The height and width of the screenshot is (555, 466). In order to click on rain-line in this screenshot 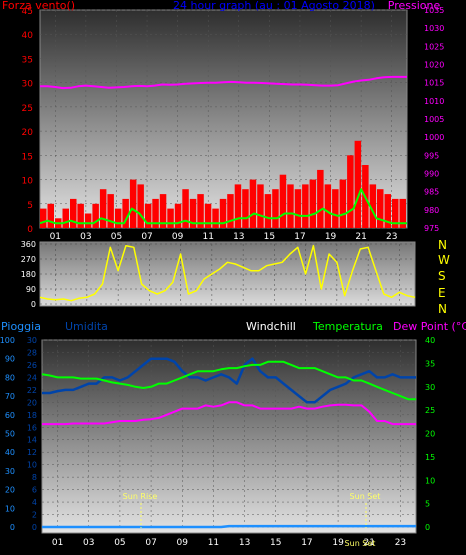, I will do `click(229, 526)`.